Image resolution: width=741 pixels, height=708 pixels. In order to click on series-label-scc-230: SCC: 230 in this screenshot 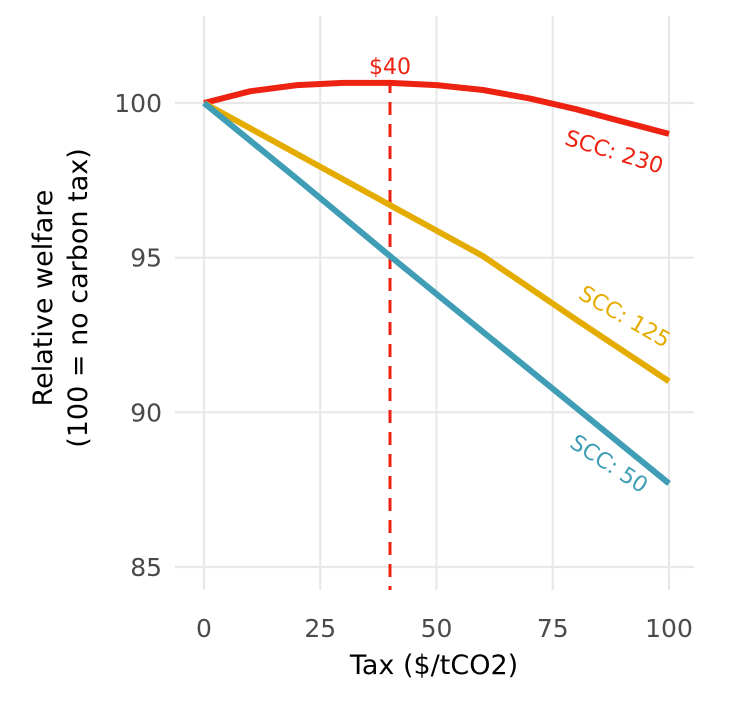, I will do `click(614, 152)`.